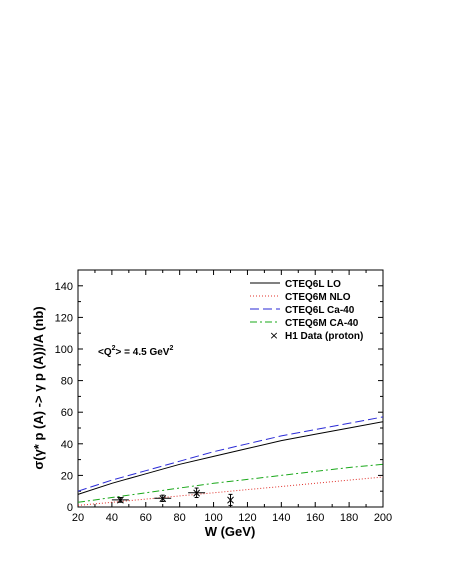 The width and height of the screenshot is (463, 572). I want to click on series-layer, so click(230, 461).